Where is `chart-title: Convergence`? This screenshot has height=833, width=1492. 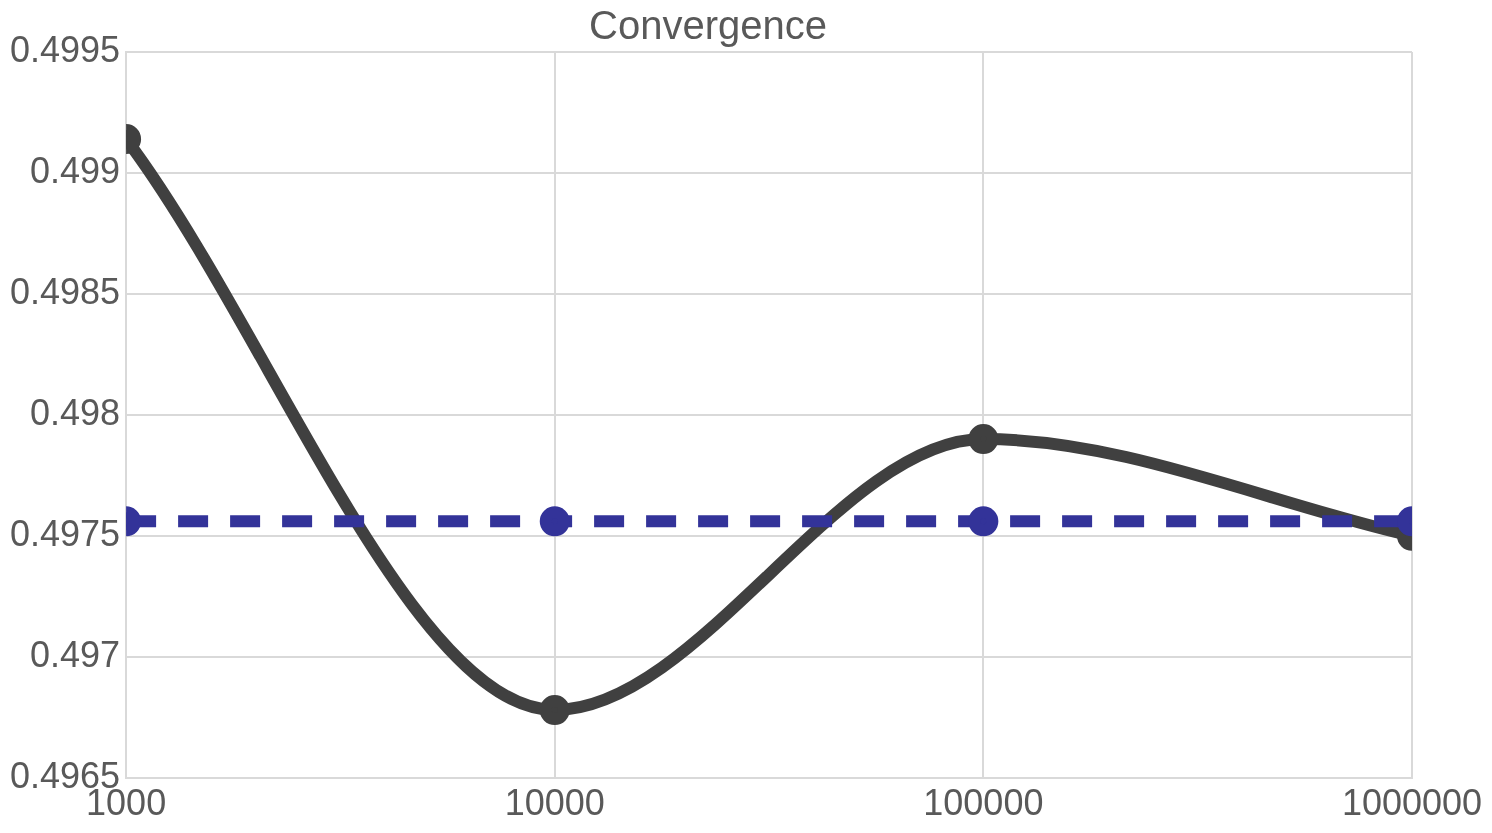
chart-title: Convergence is located at coordinates (708, 25).